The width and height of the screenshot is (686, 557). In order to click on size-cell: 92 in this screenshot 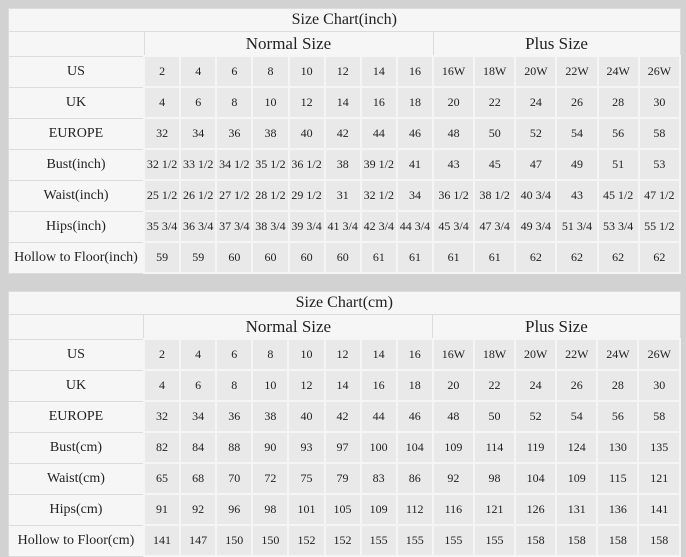, I will do `click(198, 509)`.